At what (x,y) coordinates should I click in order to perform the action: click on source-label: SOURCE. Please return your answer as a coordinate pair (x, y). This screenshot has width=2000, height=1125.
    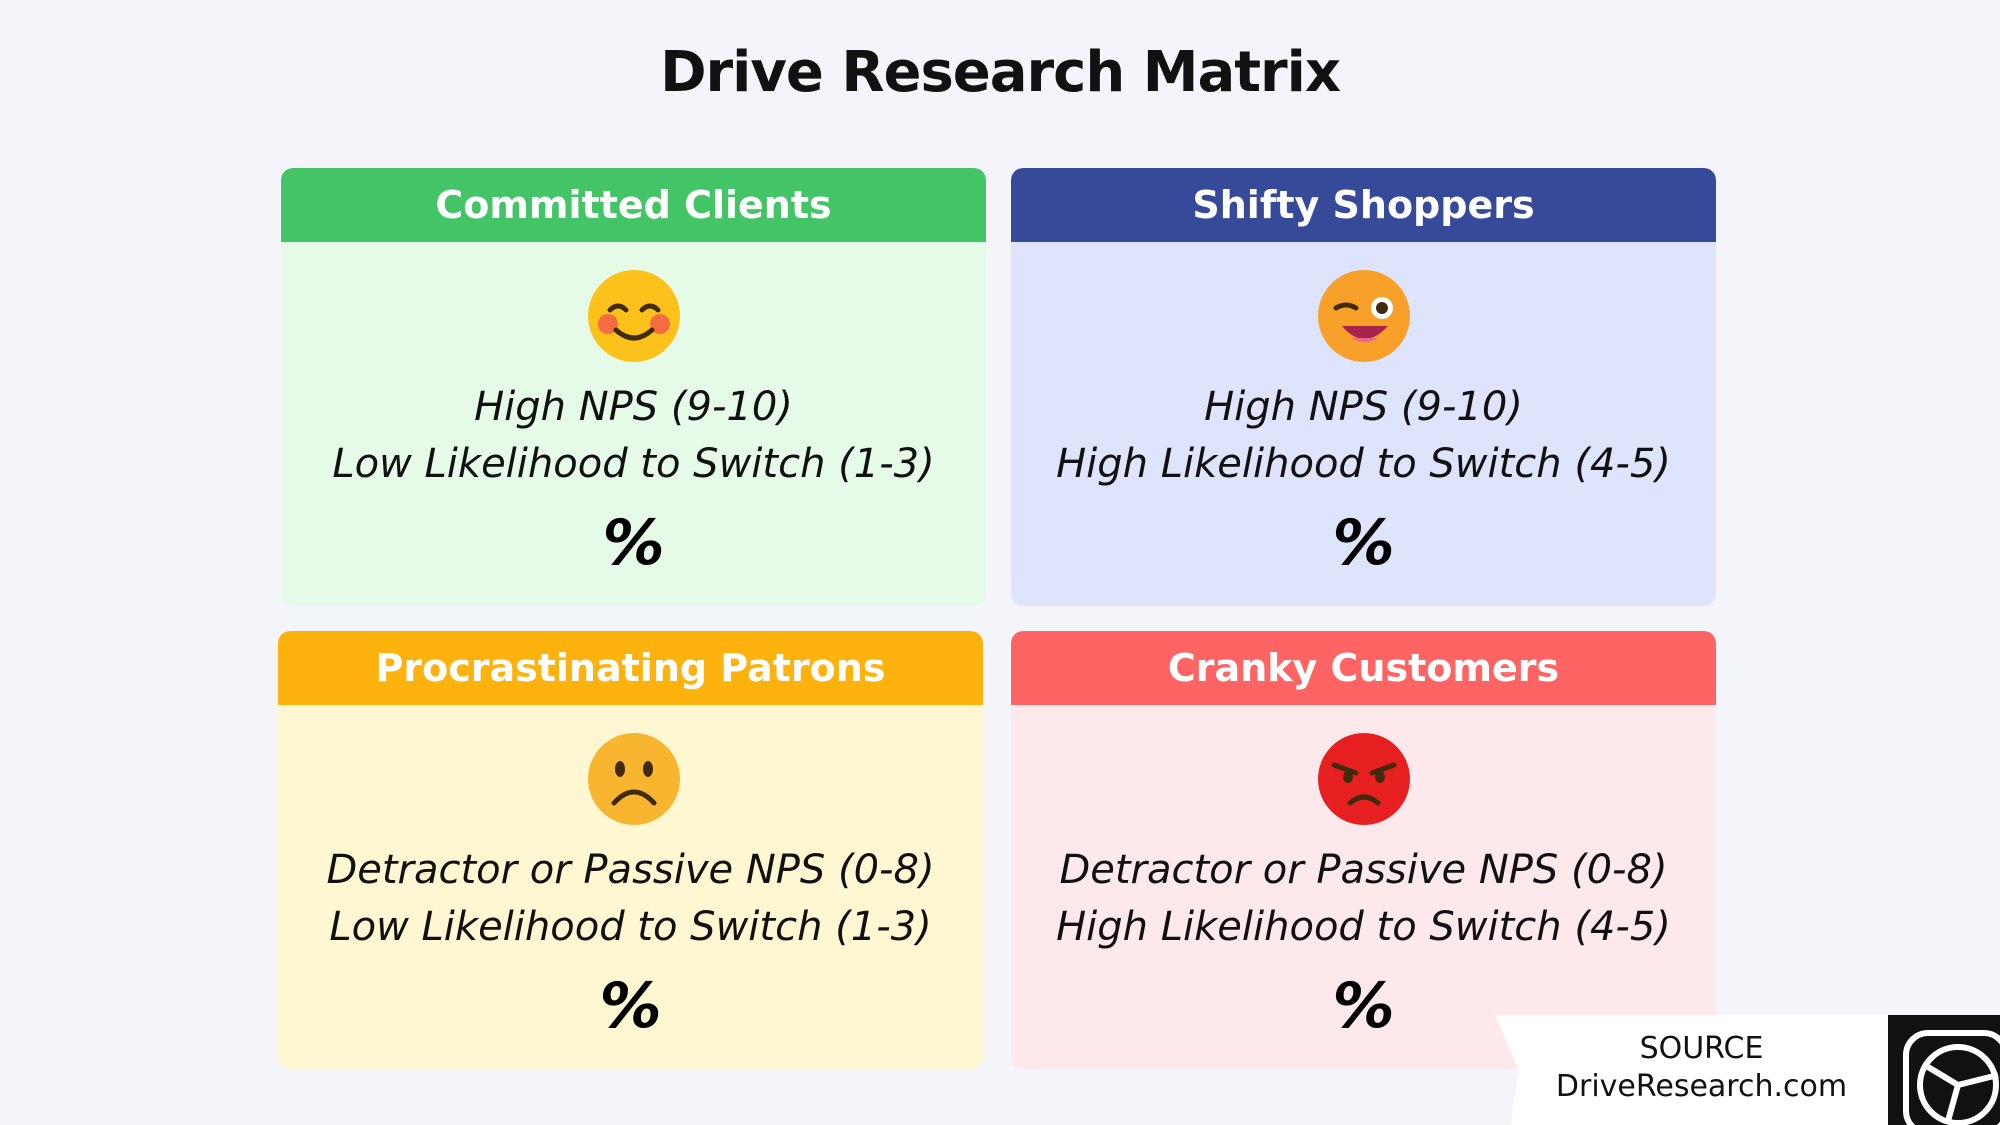
    Looking at the image, I should click on (1701, 1048).